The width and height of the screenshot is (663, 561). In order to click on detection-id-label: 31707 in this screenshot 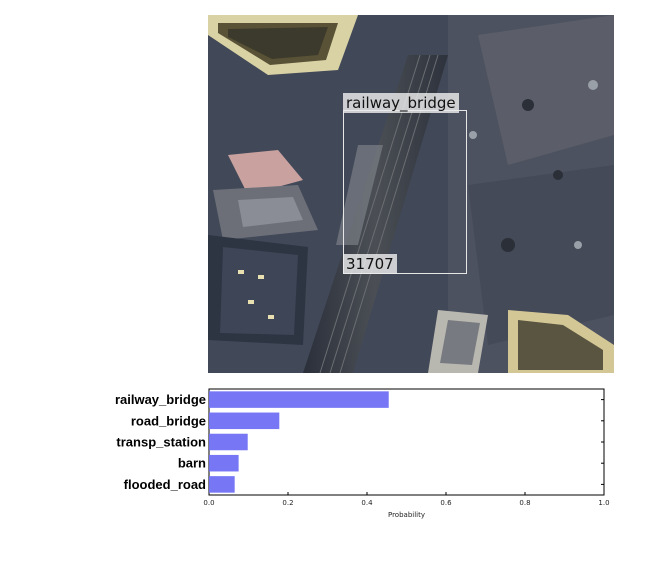, I will do `click(370, 264)`.